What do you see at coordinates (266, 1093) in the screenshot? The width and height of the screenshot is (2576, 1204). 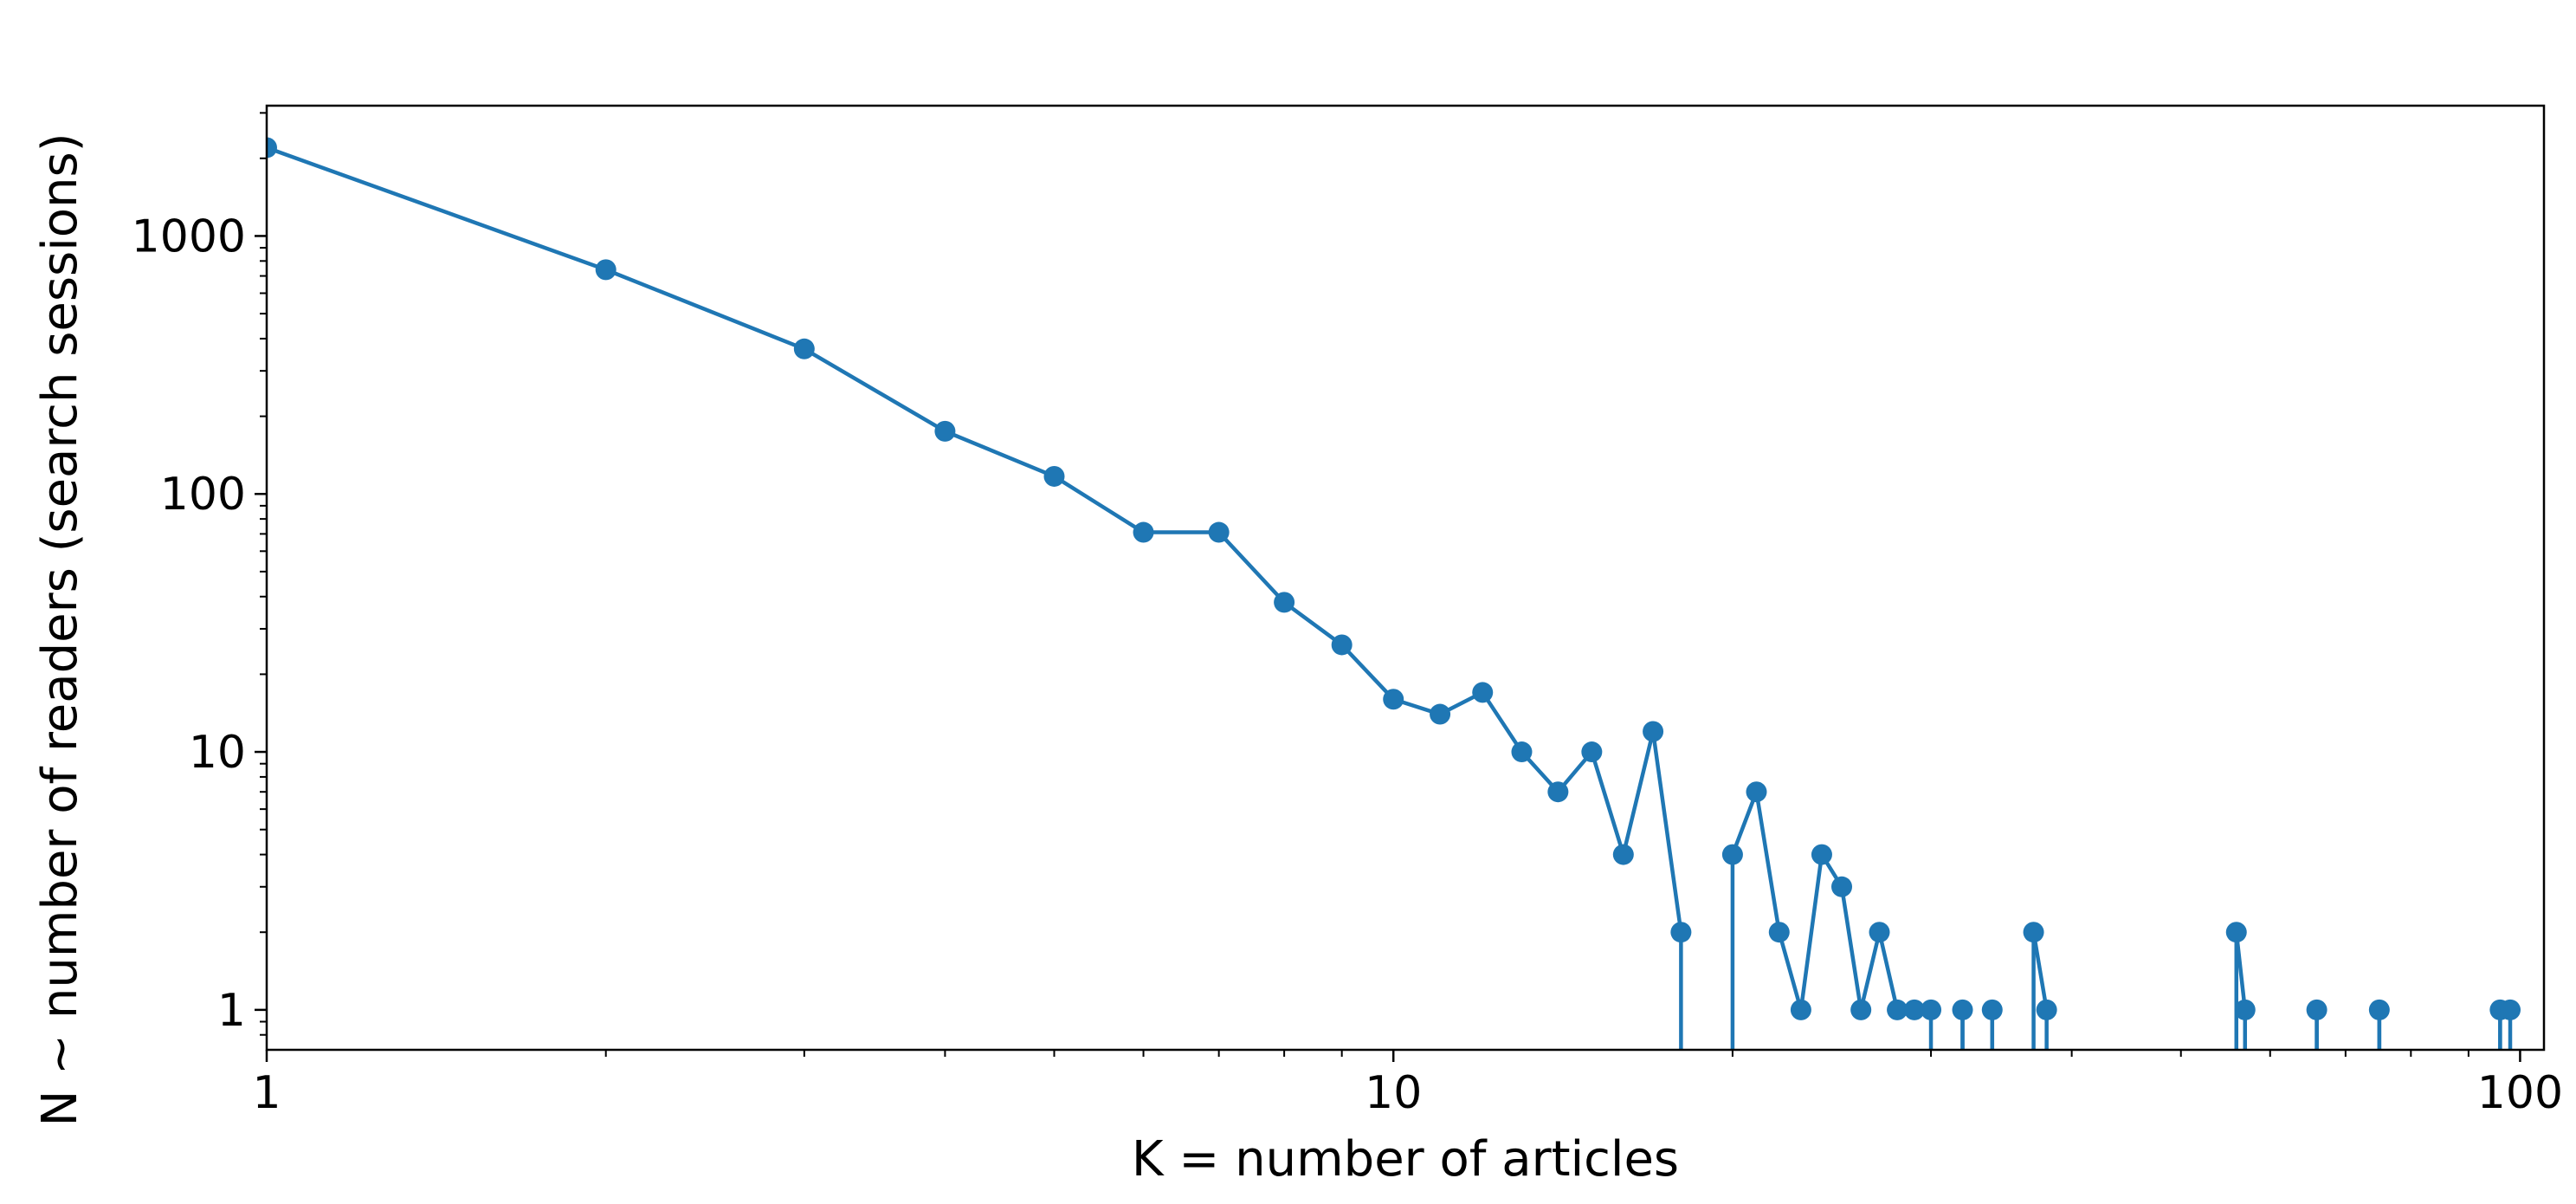 I see `x-tick-label: 1` at bounding box center [266, 1093].